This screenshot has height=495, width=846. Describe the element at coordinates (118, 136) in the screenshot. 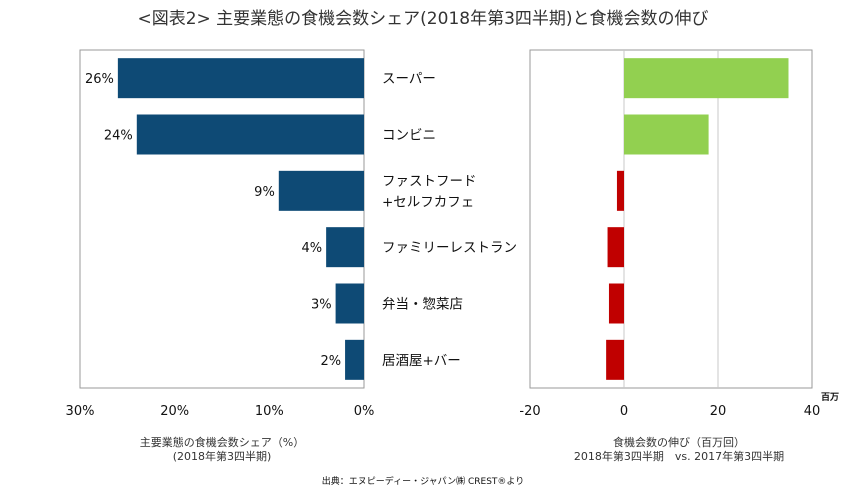

I see `share-bar-value-label: 24%` at that location.